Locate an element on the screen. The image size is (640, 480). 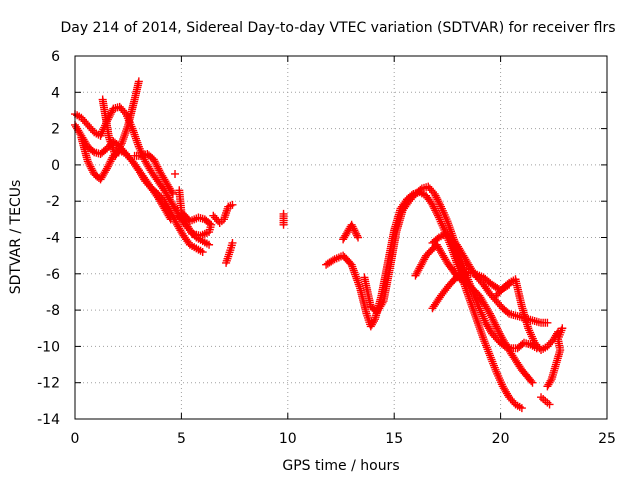
series-track-b is located at coordinates (142, 175).